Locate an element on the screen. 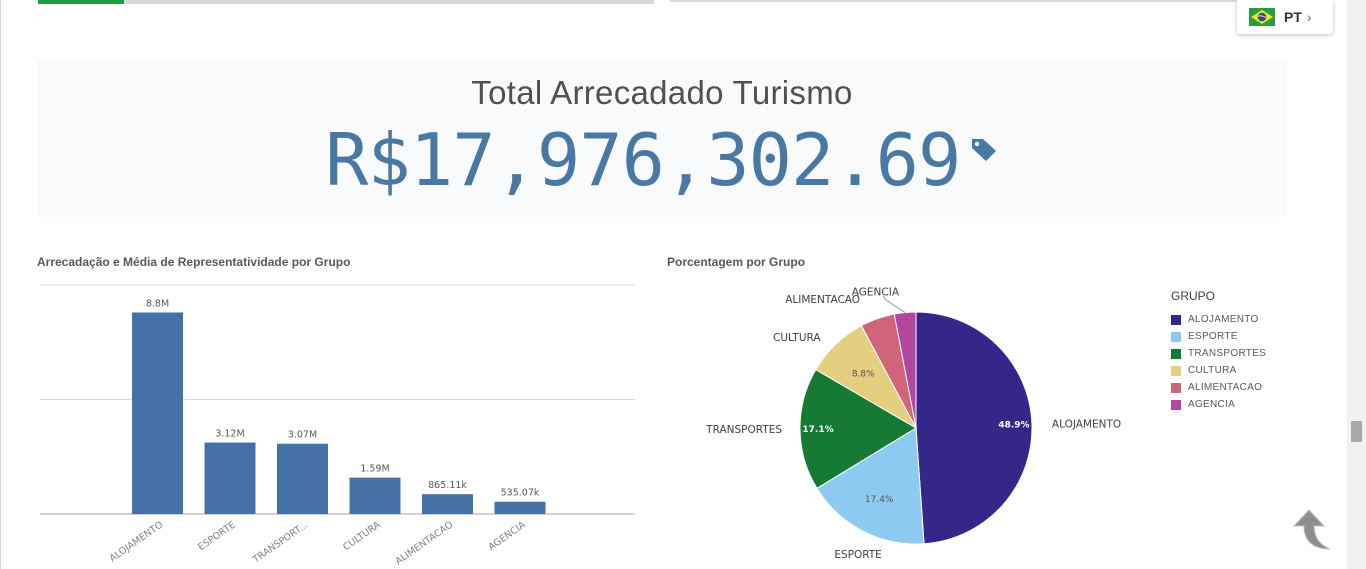 The image size is (1366, 569). bar-category-label: ESPORTE is located at coordinates (217, 536).